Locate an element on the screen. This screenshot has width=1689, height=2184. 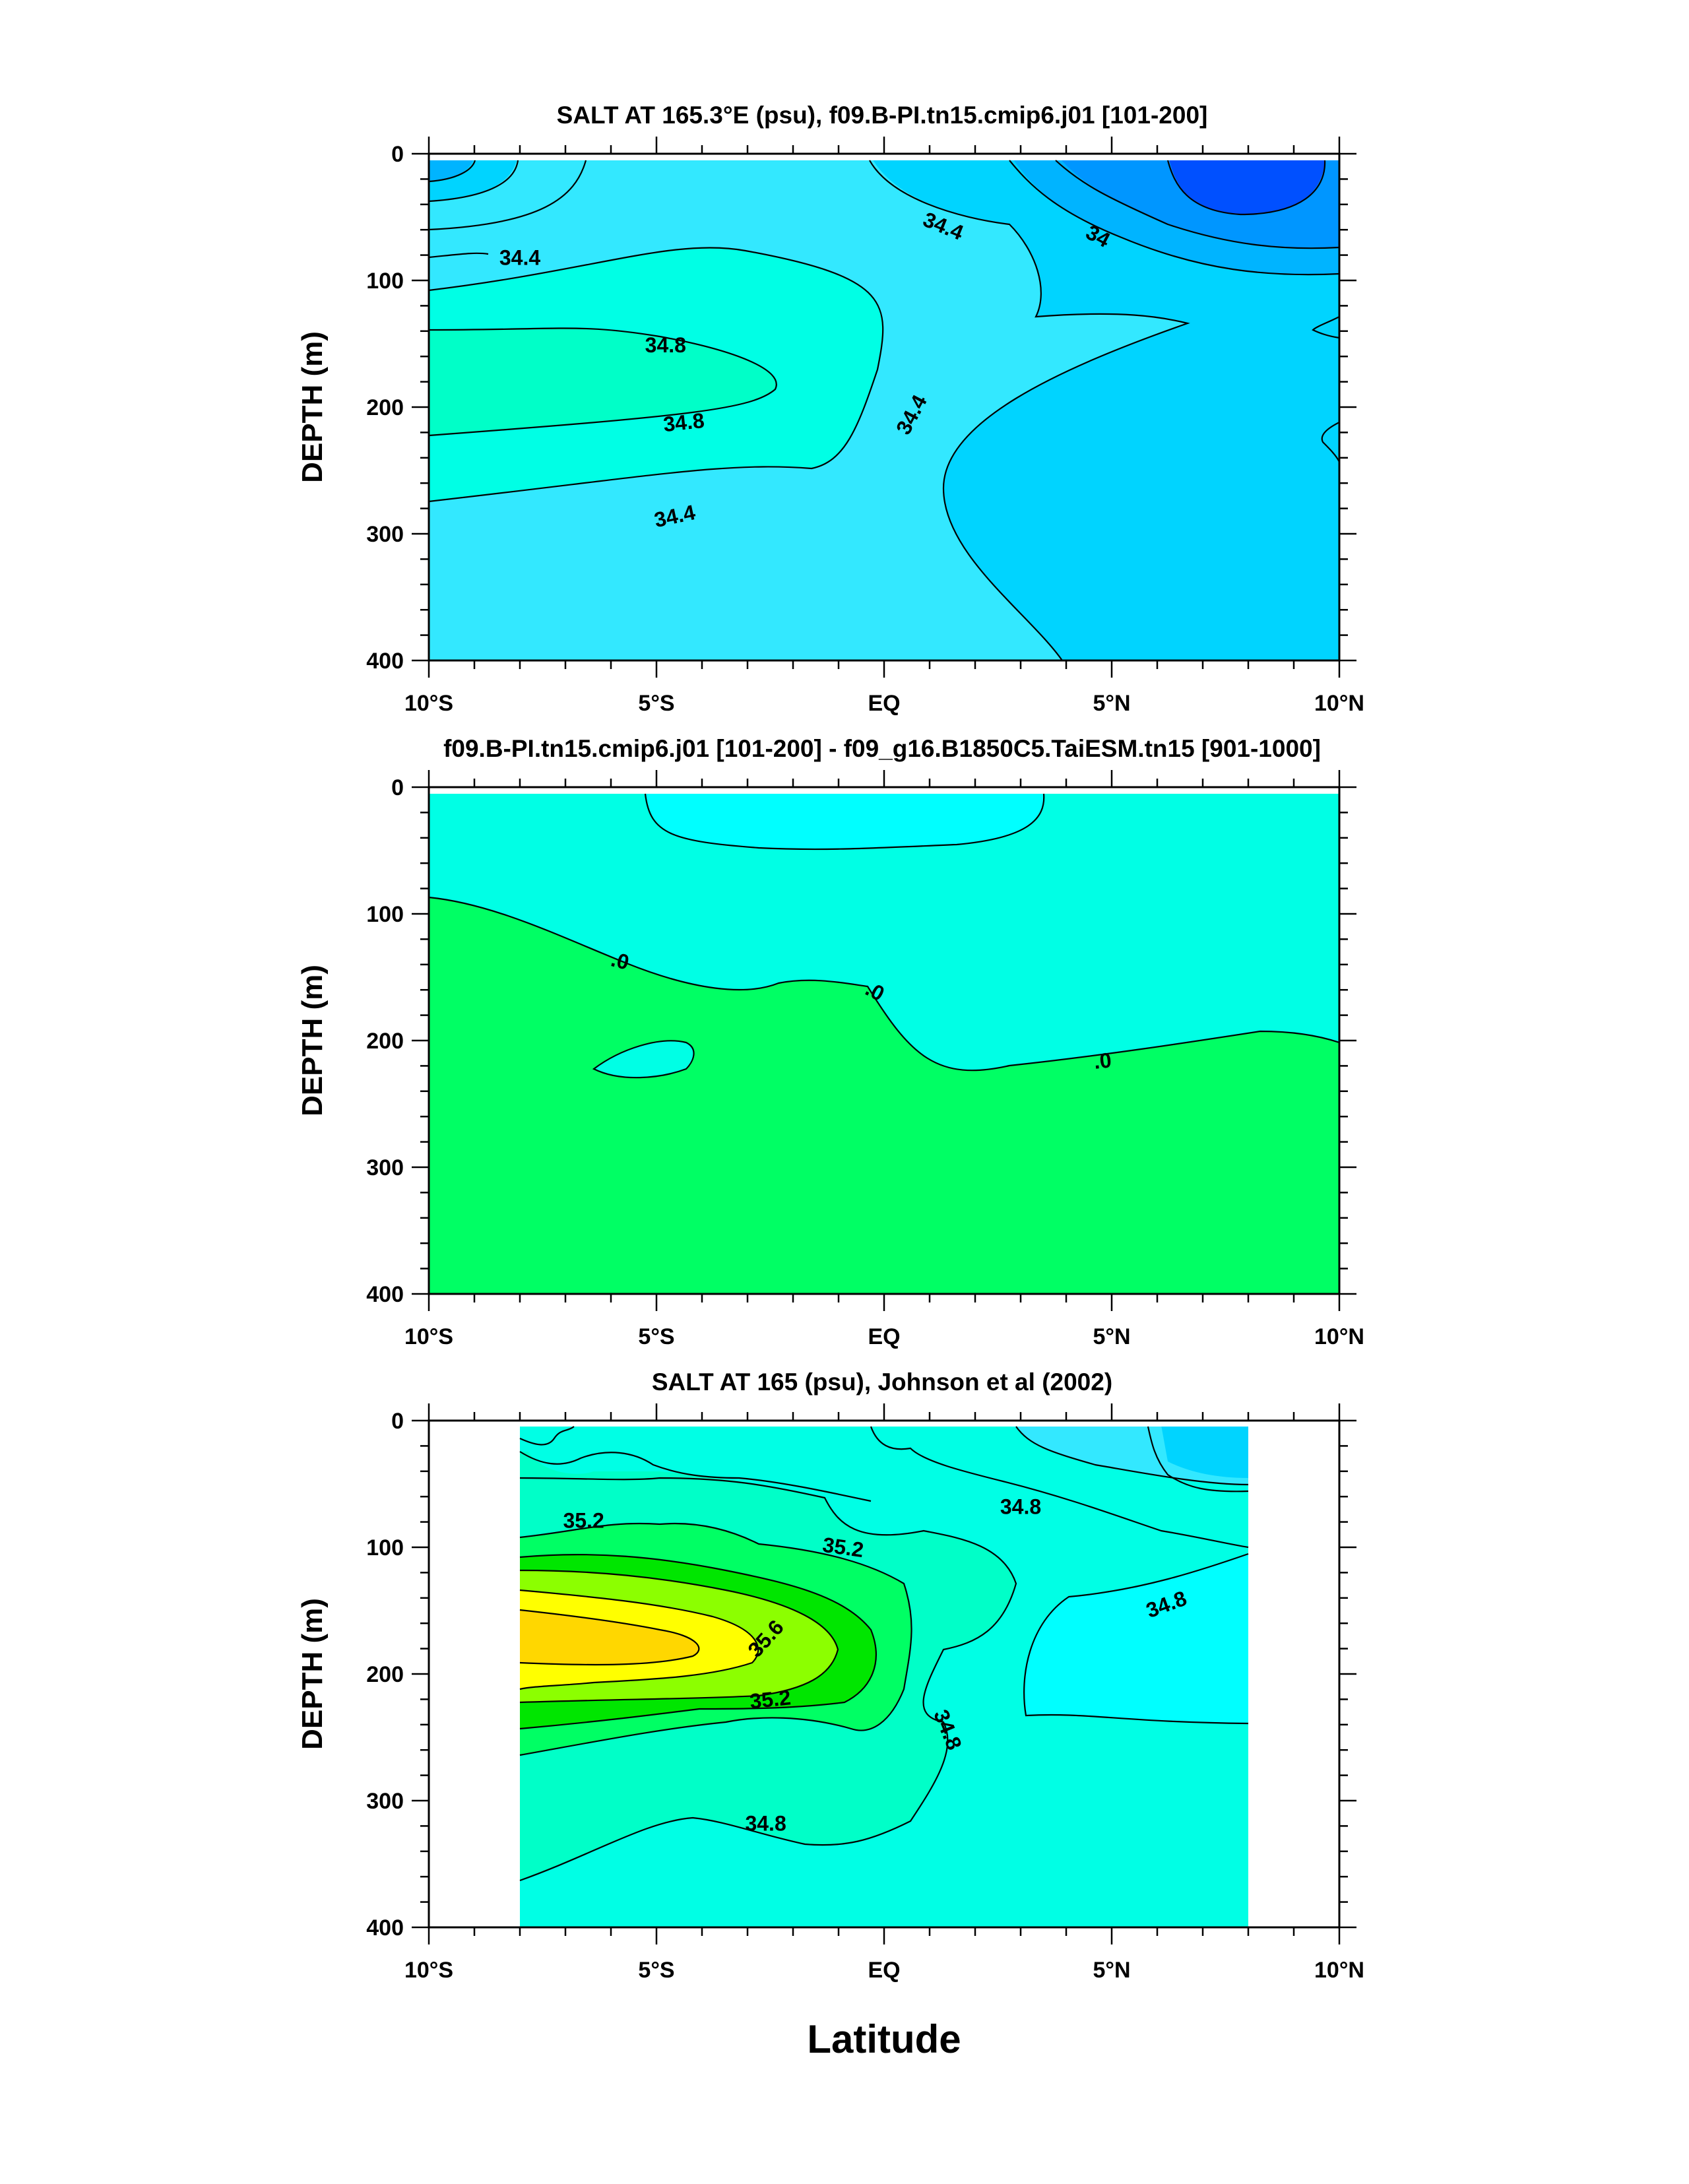
contour-label: 34.4 is located at coordinates (519, 257).